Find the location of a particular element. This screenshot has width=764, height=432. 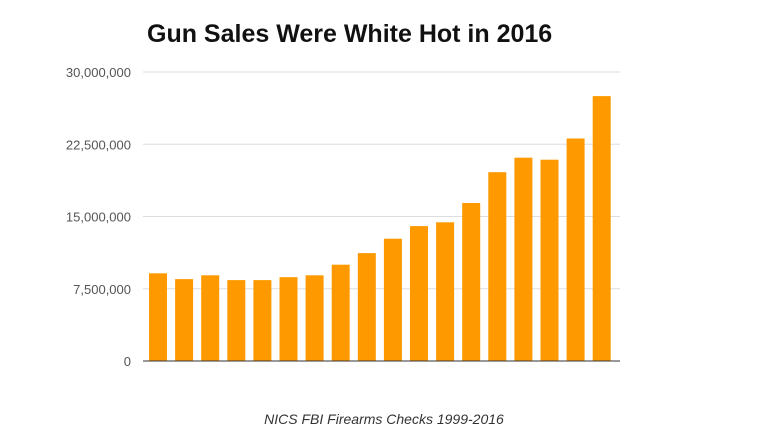

bar-2000 is located at coordinates (184, 320).